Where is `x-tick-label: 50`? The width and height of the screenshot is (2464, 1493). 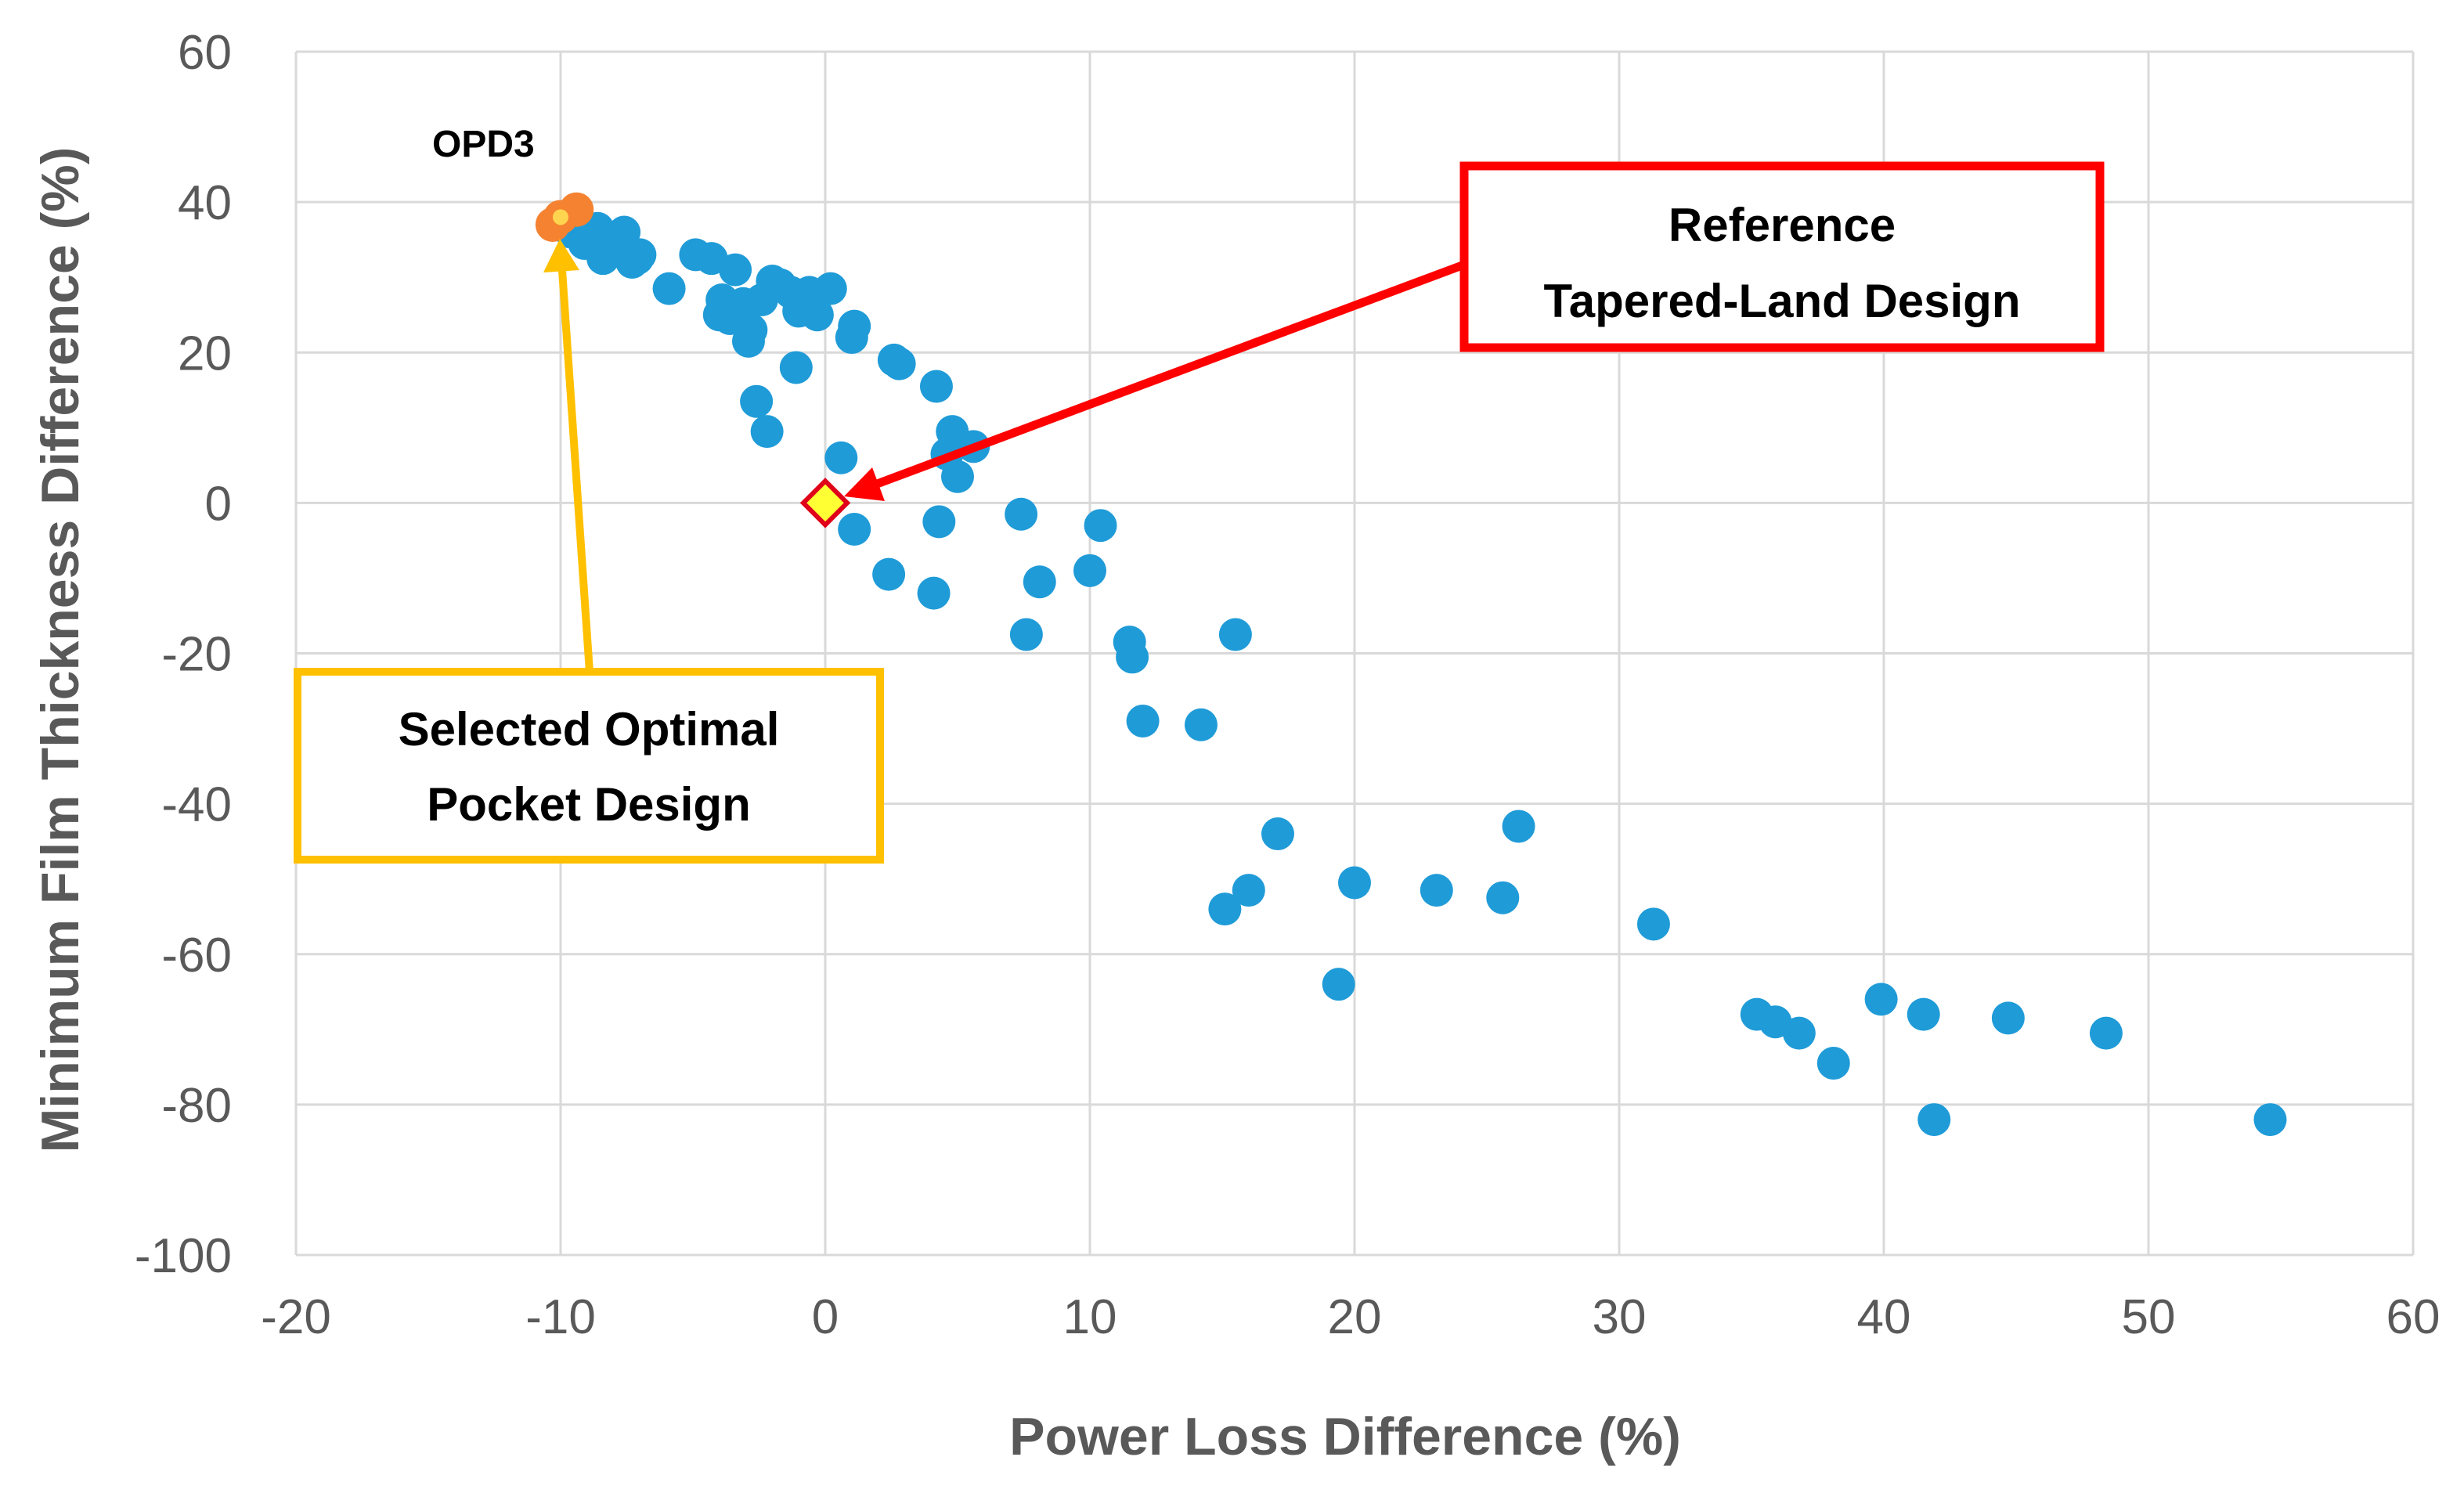
x-tick-label: 50 is located at coordinates (2149, 1317).